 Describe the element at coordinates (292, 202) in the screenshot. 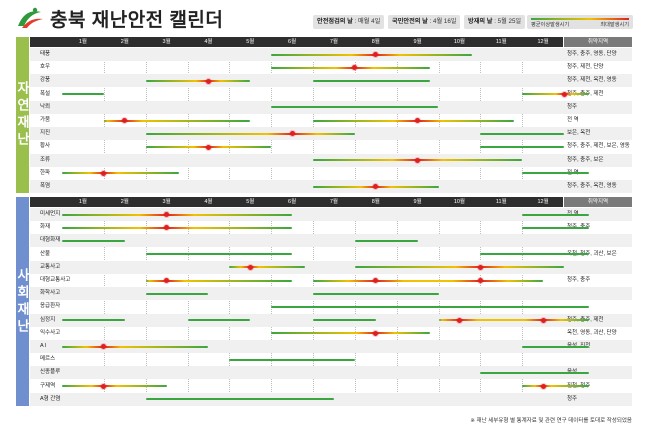

I see `month-label: 6월` at that location.